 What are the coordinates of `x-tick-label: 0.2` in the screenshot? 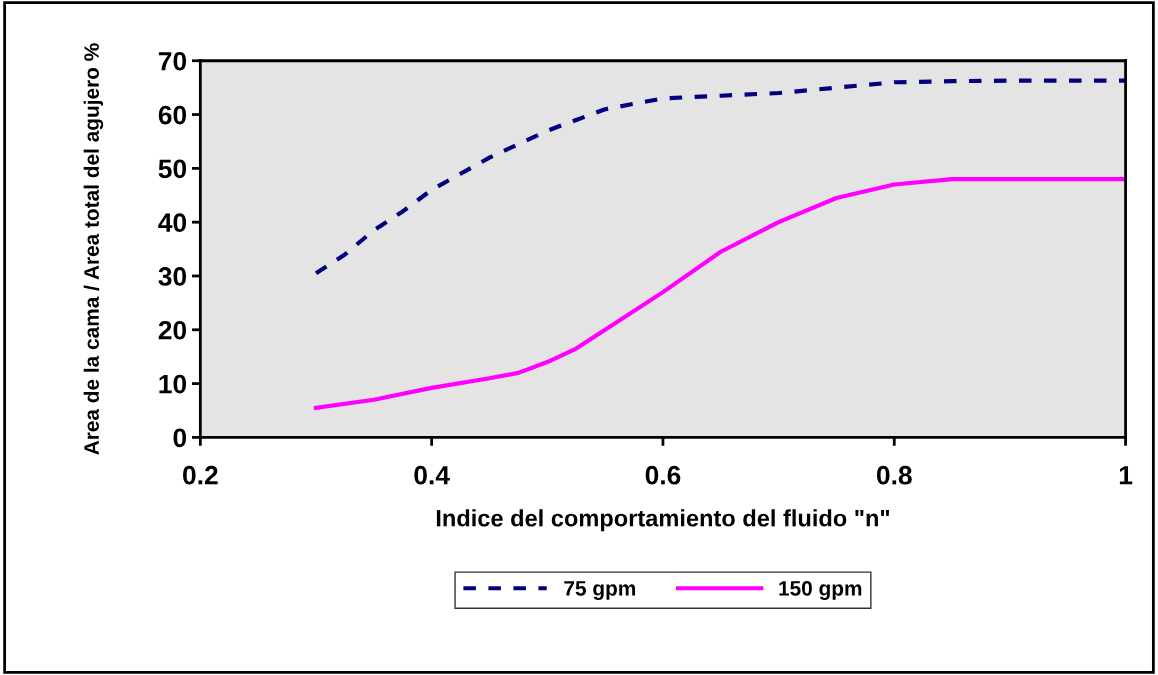 It's located at (200, 475).